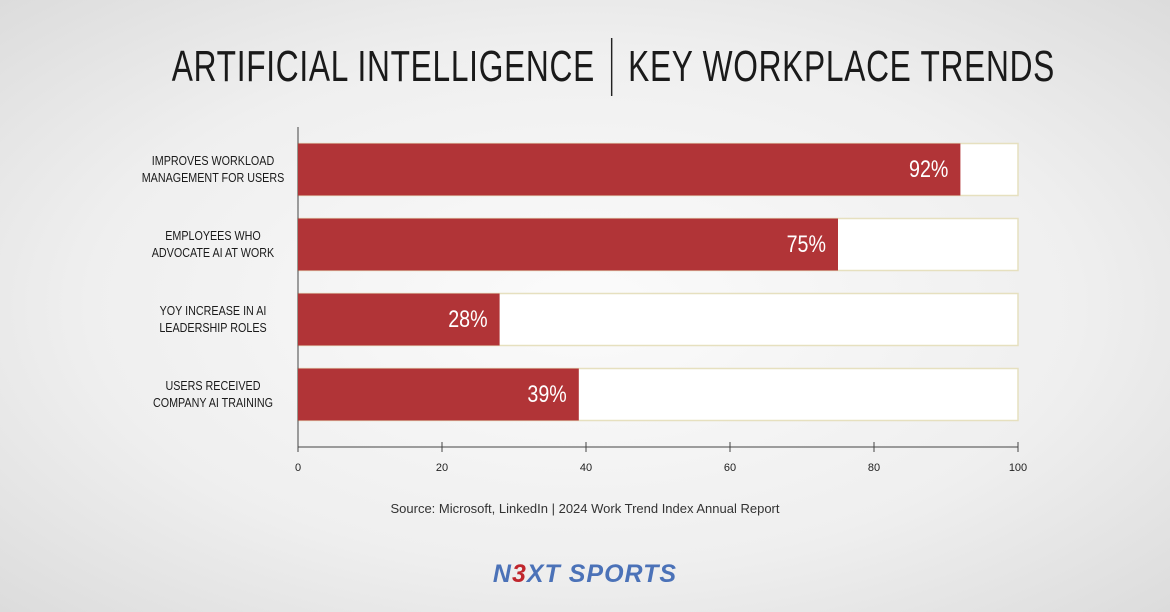  Describe the element at coordinates (1018, 468) in the screenshot. I see `x-tick-label: 100` at that location.